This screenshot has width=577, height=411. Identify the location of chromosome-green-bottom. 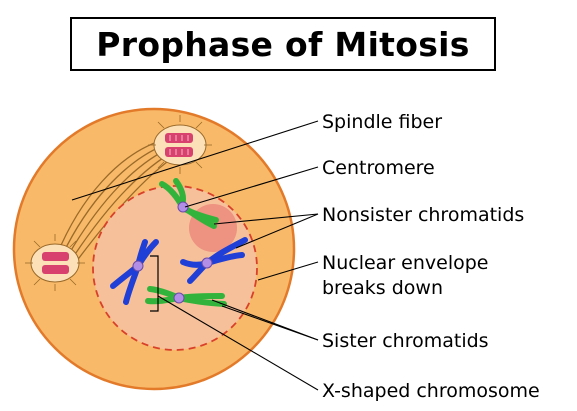
(186, 296).